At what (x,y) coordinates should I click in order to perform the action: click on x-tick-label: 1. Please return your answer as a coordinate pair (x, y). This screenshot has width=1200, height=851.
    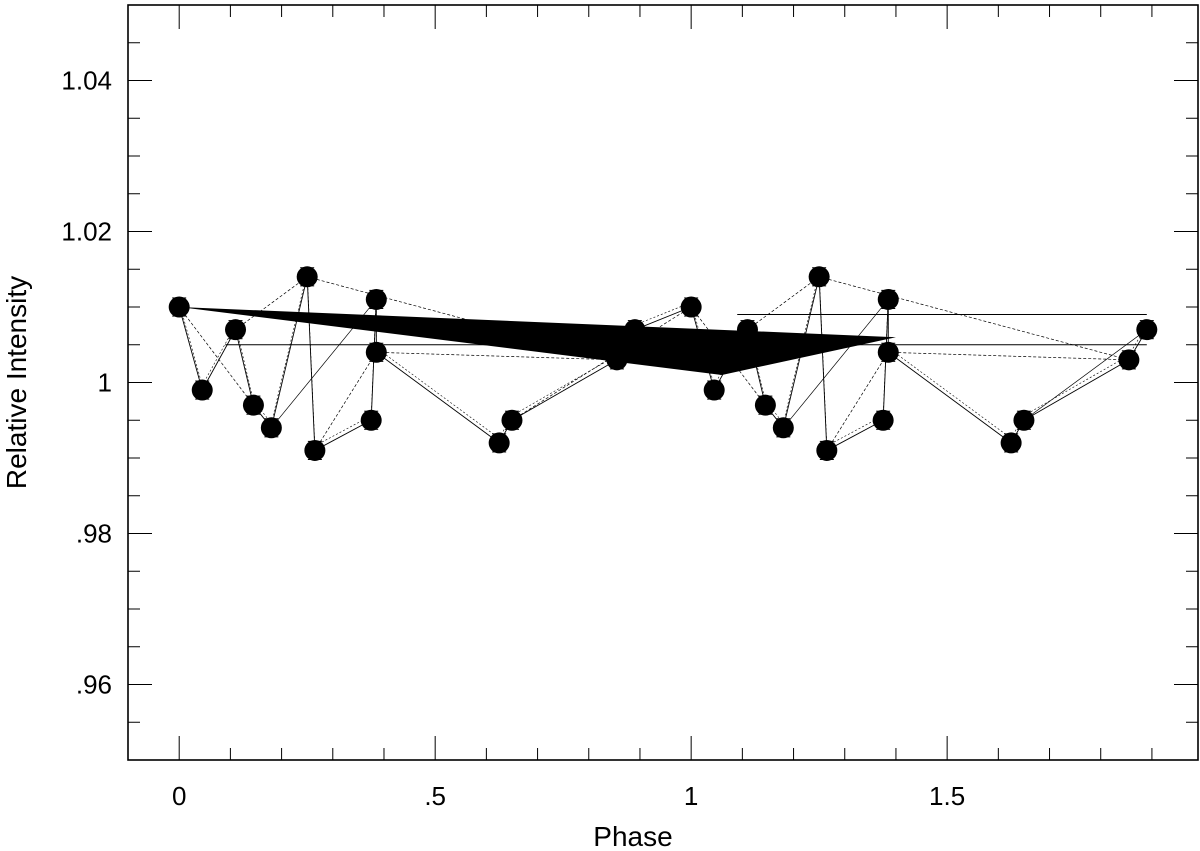
    Looking at the image, I should click on (691, 796).